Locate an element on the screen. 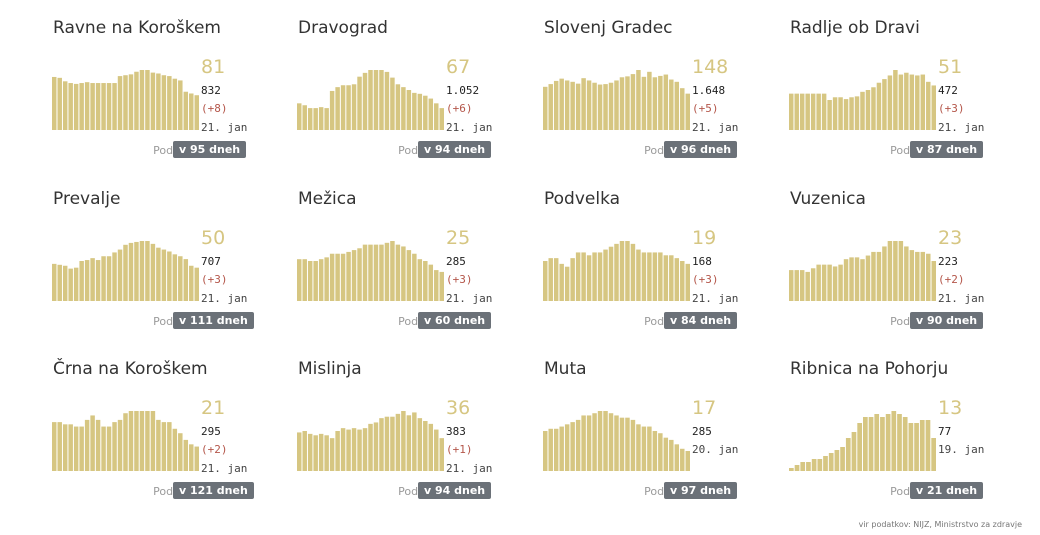  total-cases-value: 472 is located at coordinates (948, 90).